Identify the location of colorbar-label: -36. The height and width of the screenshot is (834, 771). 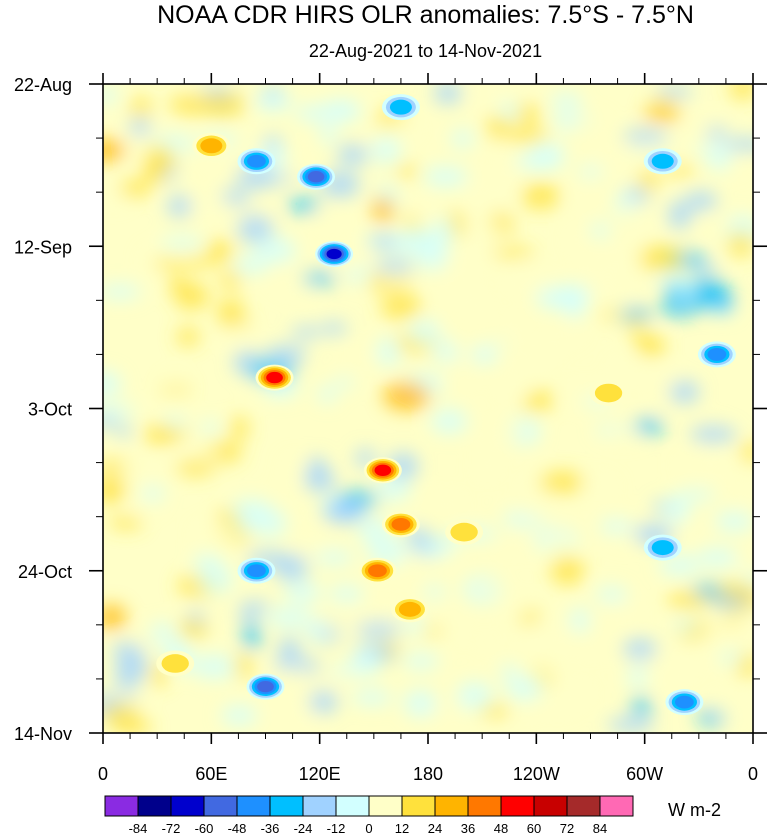
(270, 827).